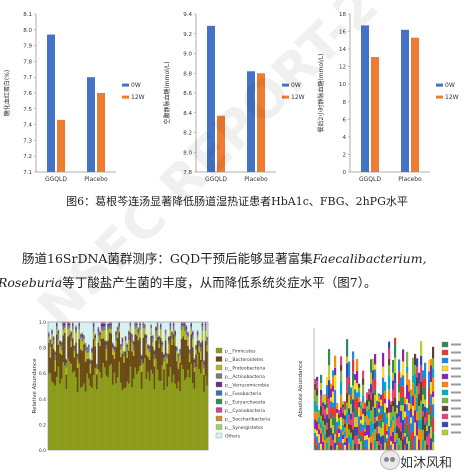  What do you see at coordinates (42, 374) in the screenshot?
I see `y-tick-label: 0.6` at bounding box center [42, 374].